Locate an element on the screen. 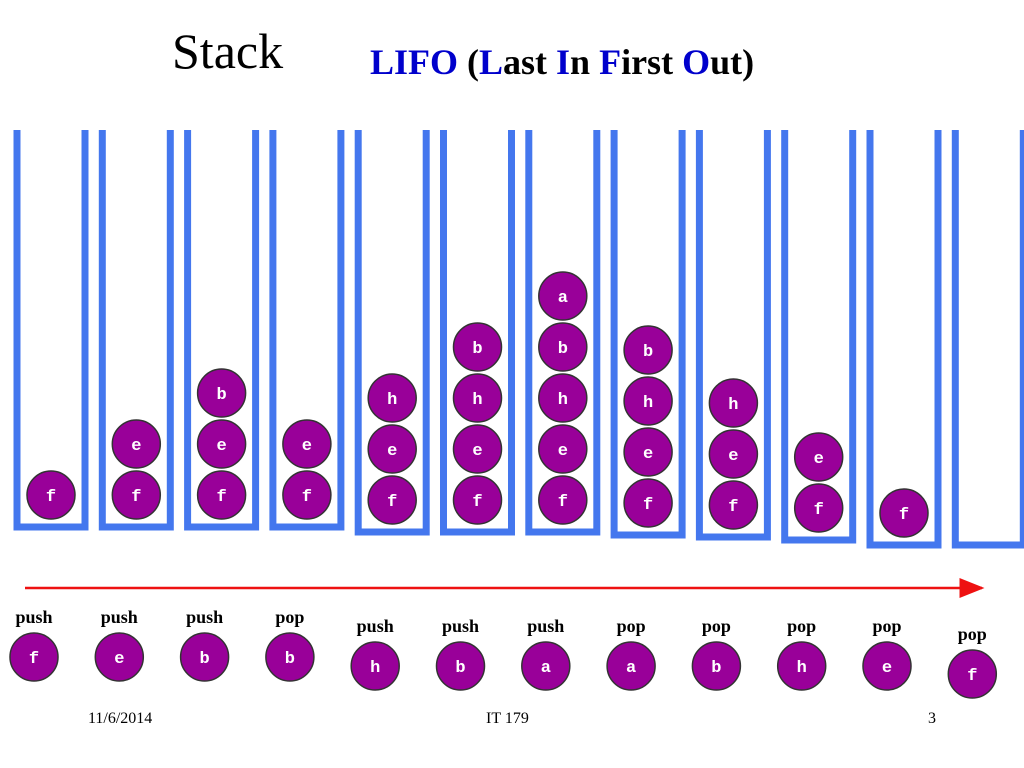 This screenshot has width=1024, height=768. stack-10-ball-1-label: f is located at coordinates (819, 510).